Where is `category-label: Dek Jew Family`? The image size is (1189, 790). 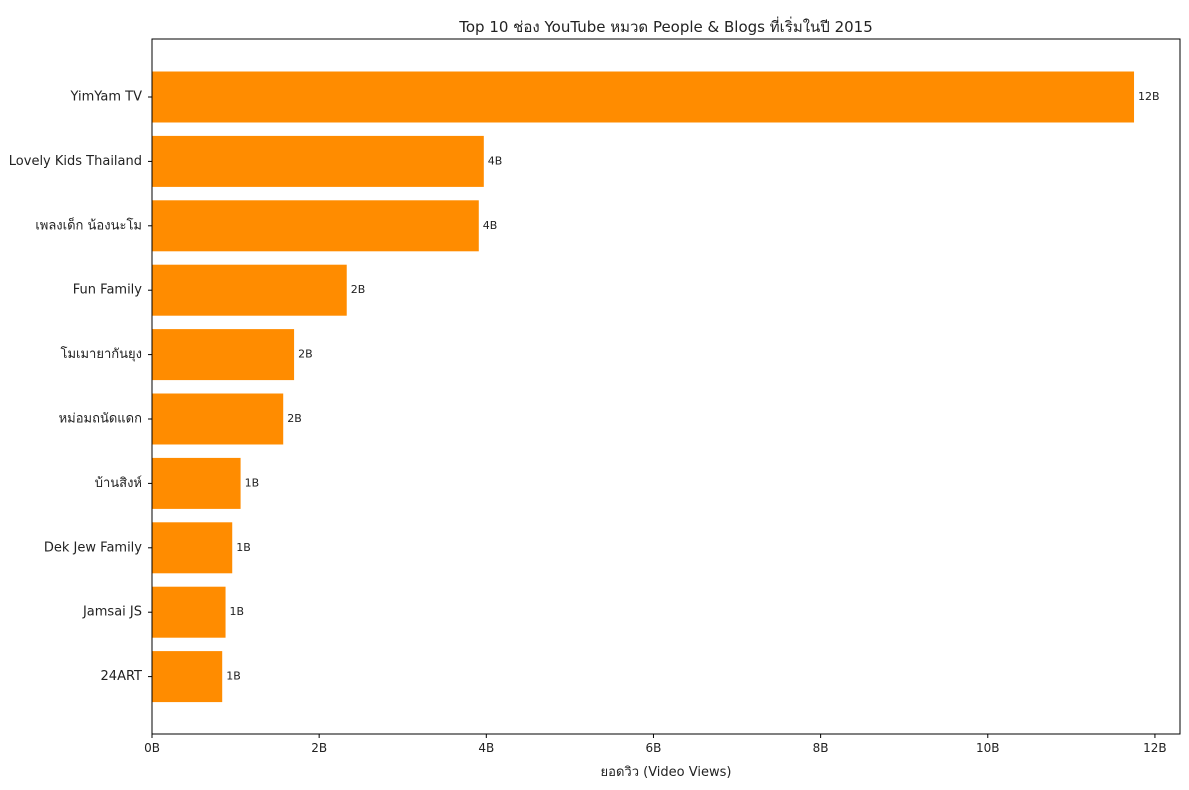
category-label: Dek Jew Family is located at coordinates (93, 547).